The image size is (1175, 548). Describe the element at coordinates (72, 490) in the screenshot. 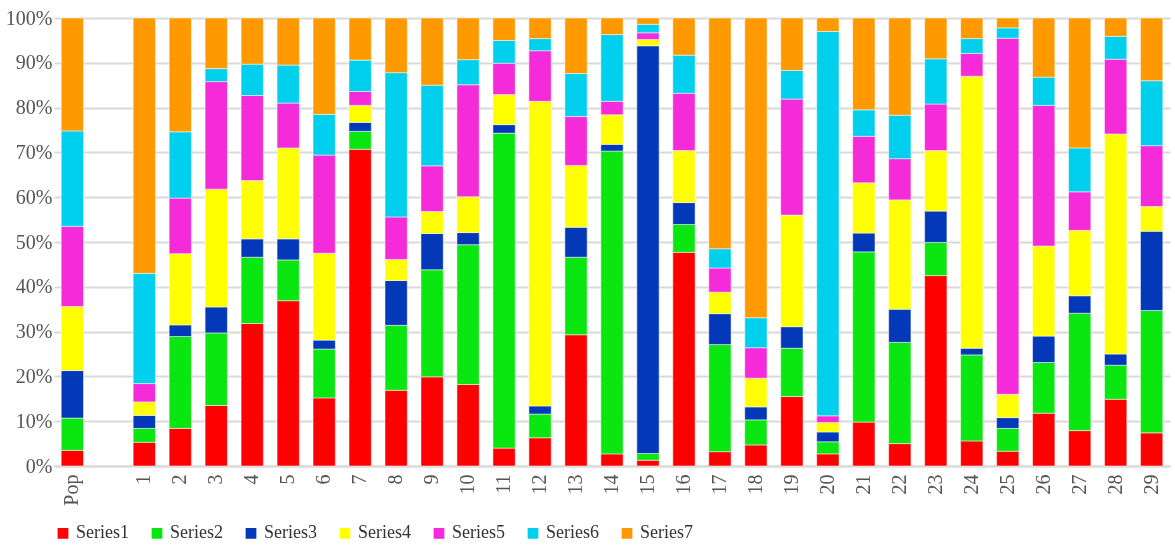

I see `x-tick-label: Pop` at that location.